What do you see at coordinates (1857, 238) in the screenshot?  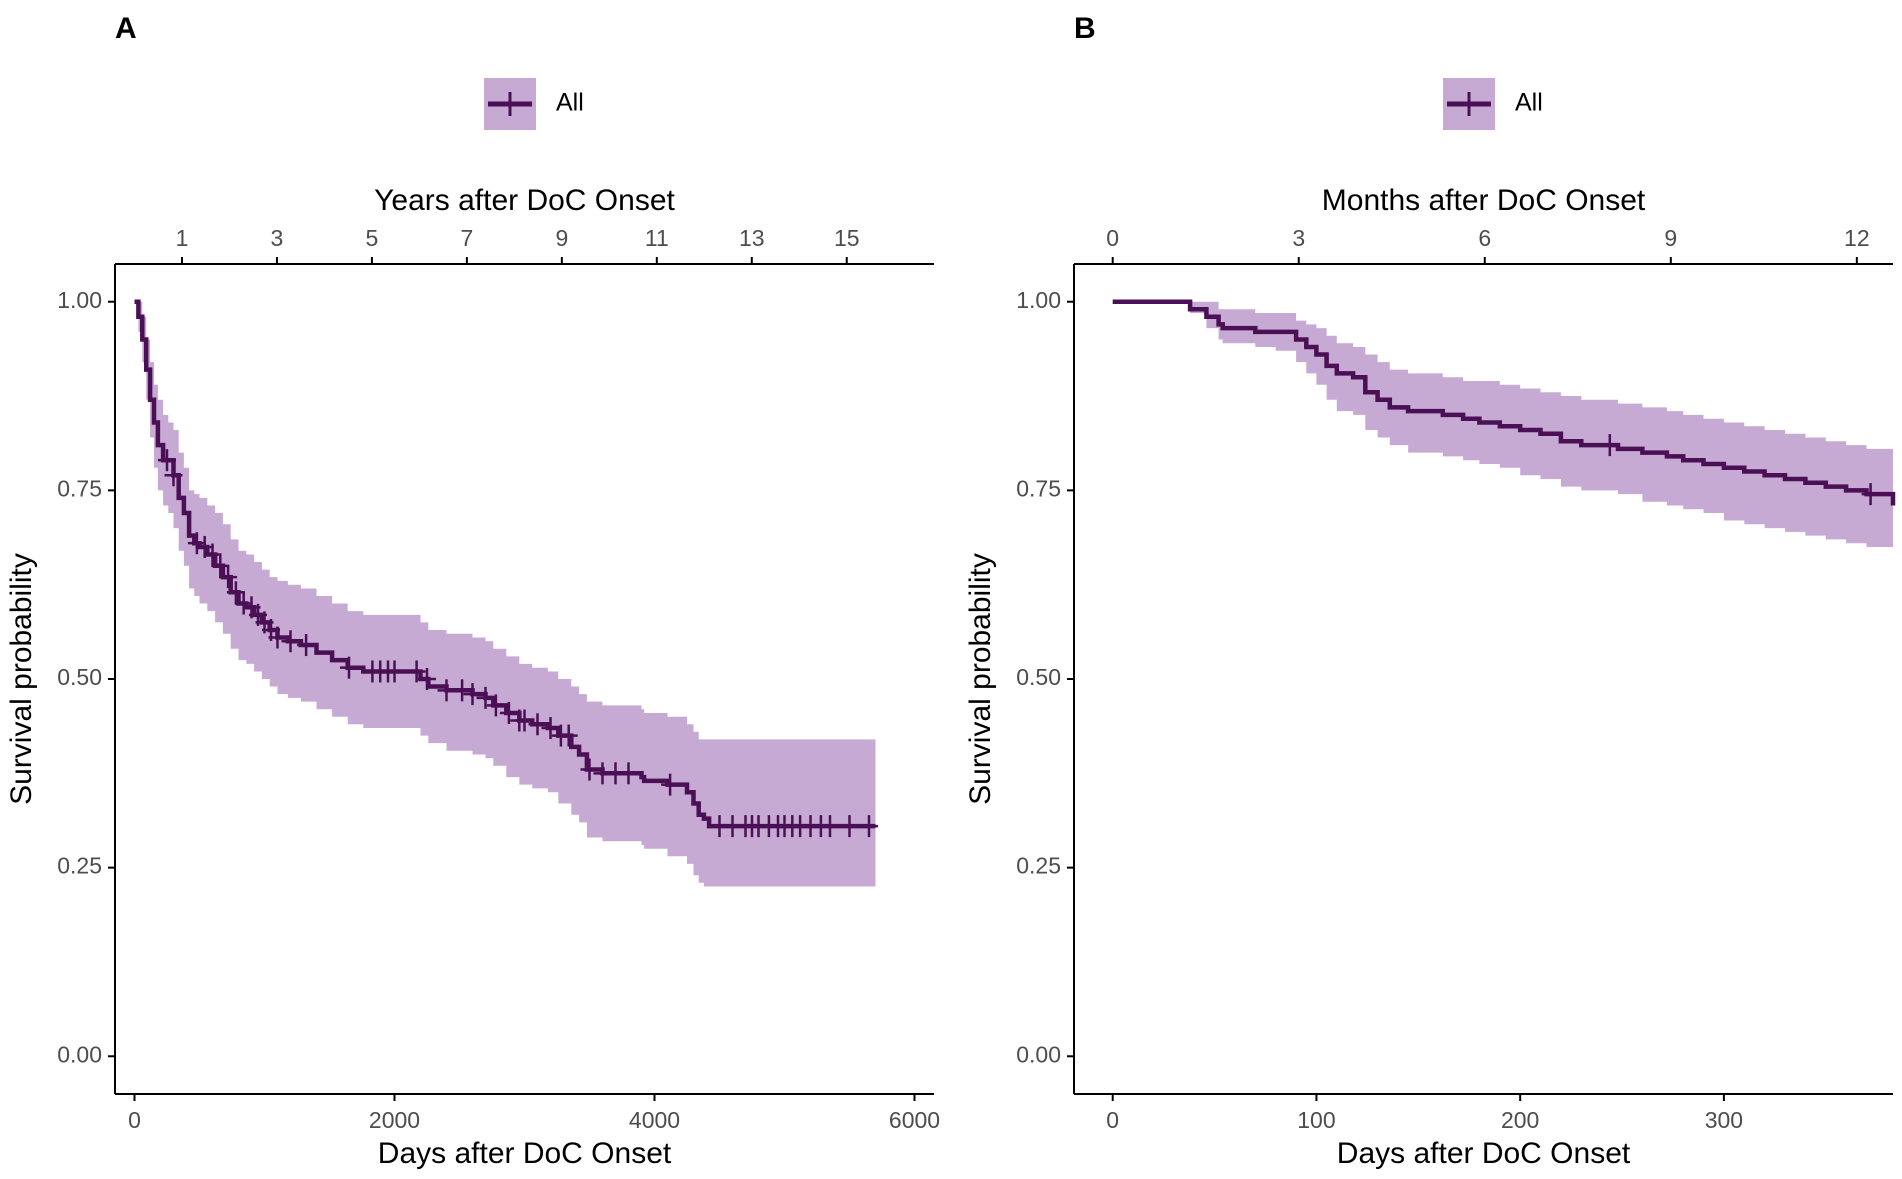 I see `top-x-tick-label: 12` at bounding box center [1857, 238].